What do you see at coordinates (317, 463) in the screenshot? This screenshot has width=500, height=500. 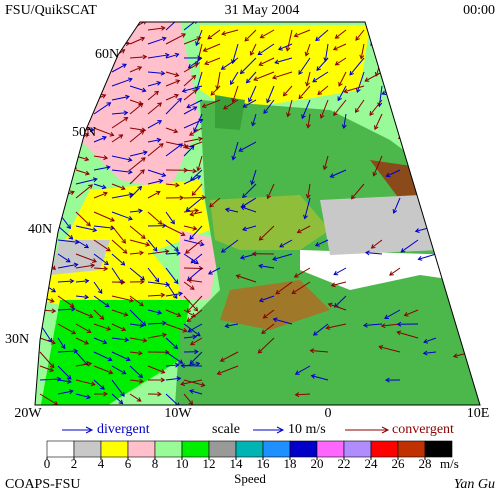 I see `colorbar-tick-label: 20` at bounding box center [317, 463].